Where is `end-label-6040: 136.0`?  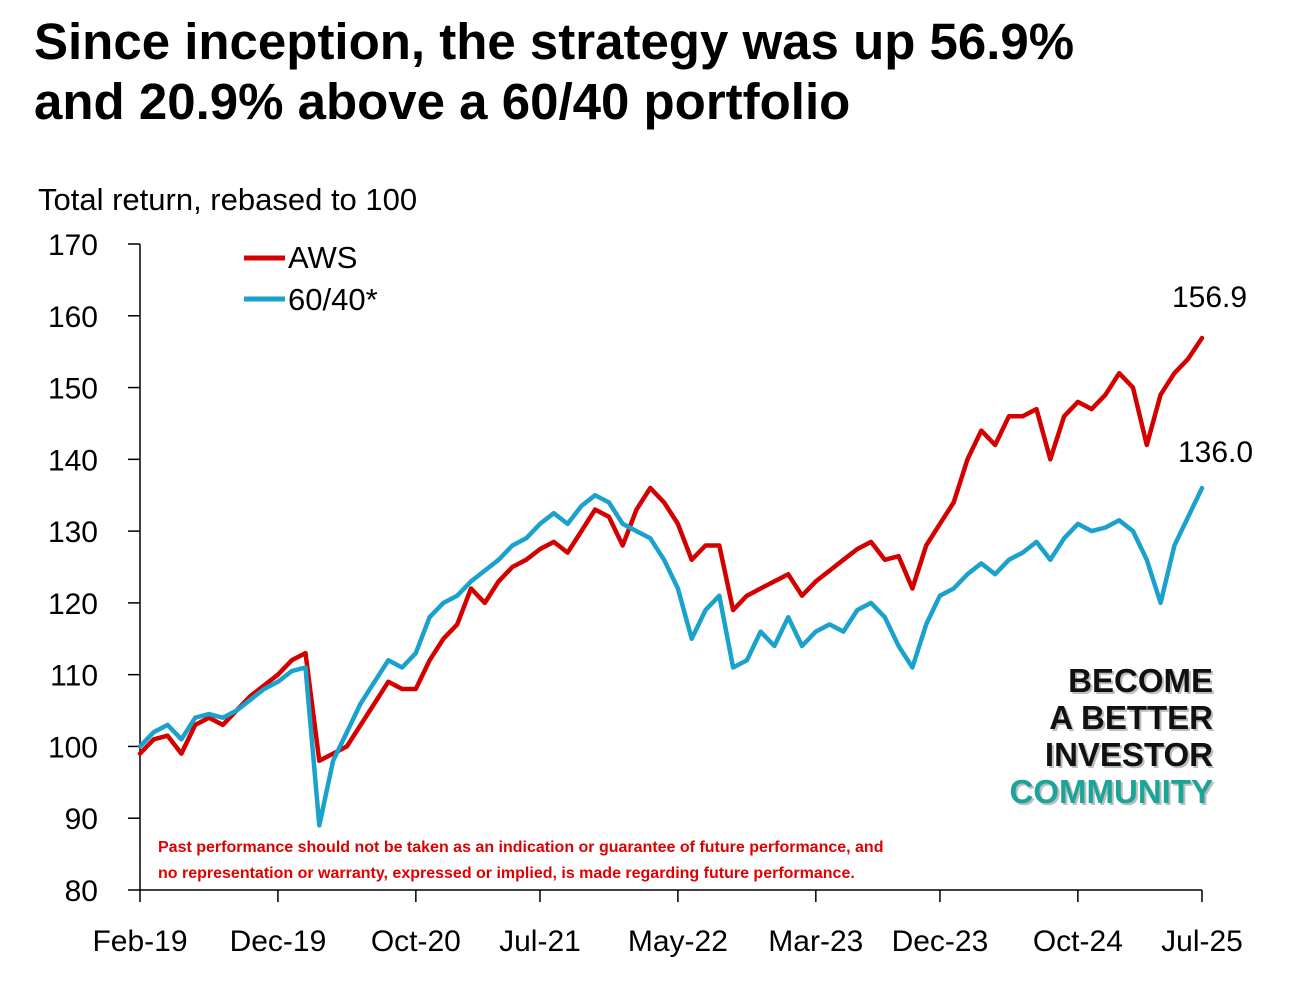
end-label-6040: 136.0 is located at coordinates (1215, 452).